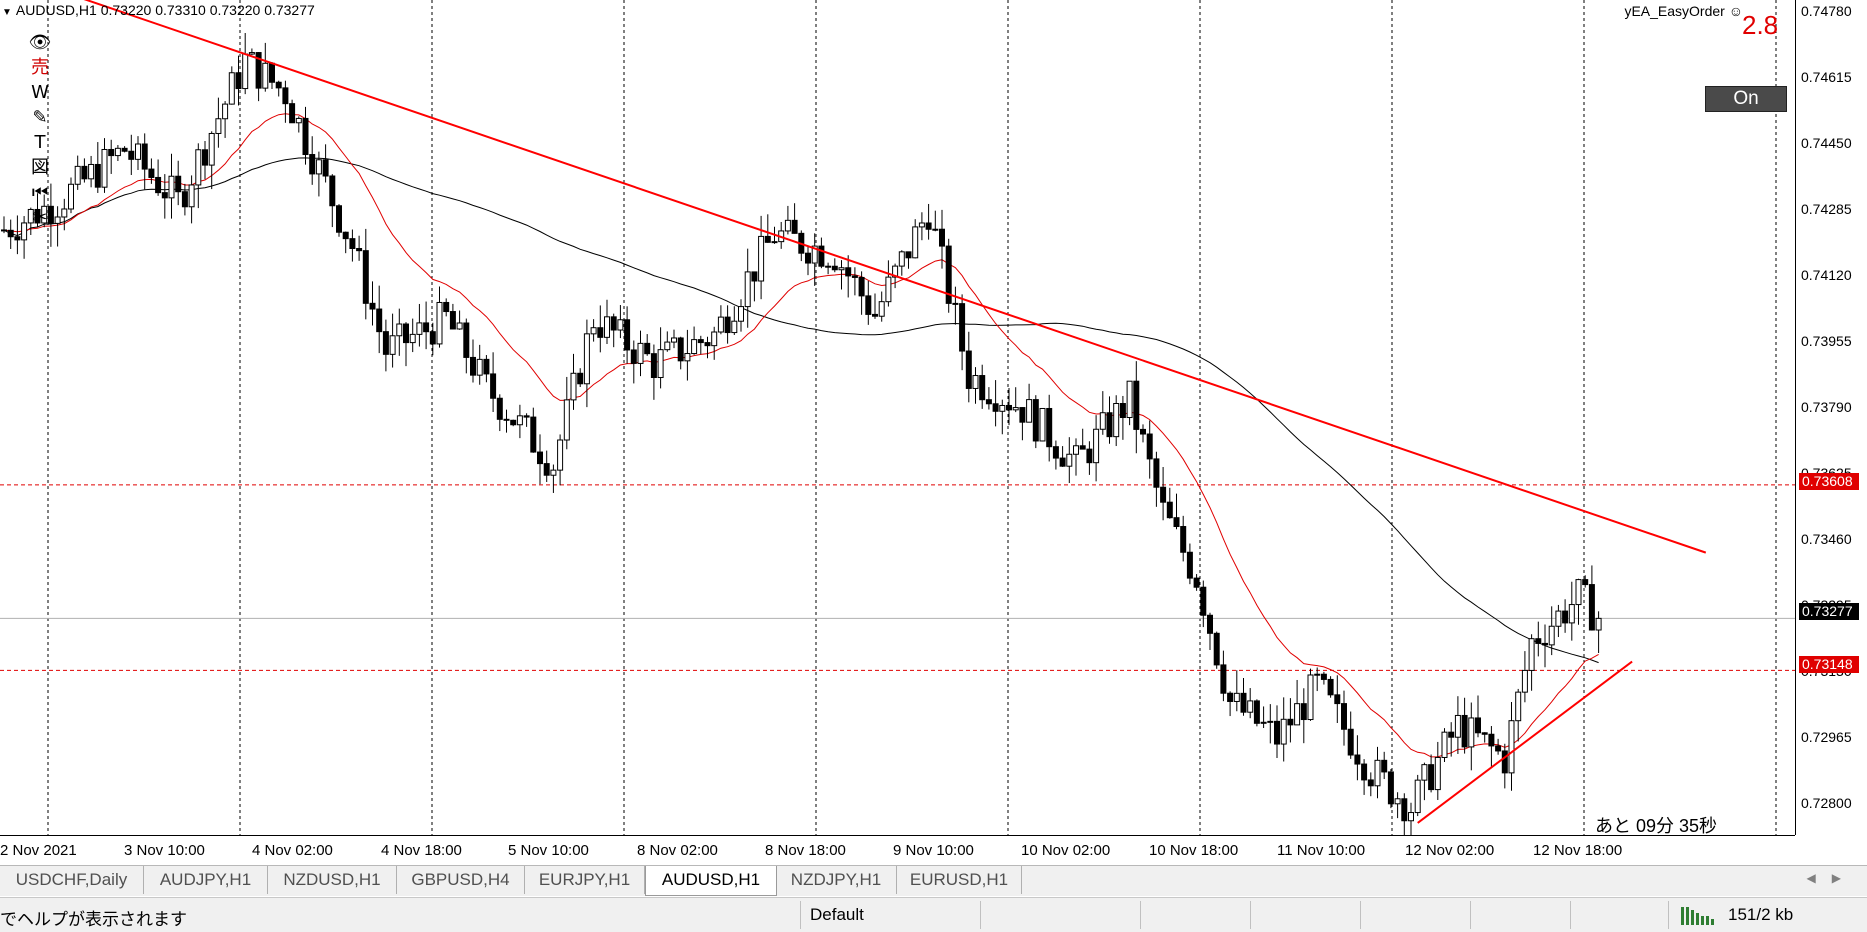  Describe the element at coordinates (40, 217) in the screenshot. I see `scissors-icon: ✂` at that location.